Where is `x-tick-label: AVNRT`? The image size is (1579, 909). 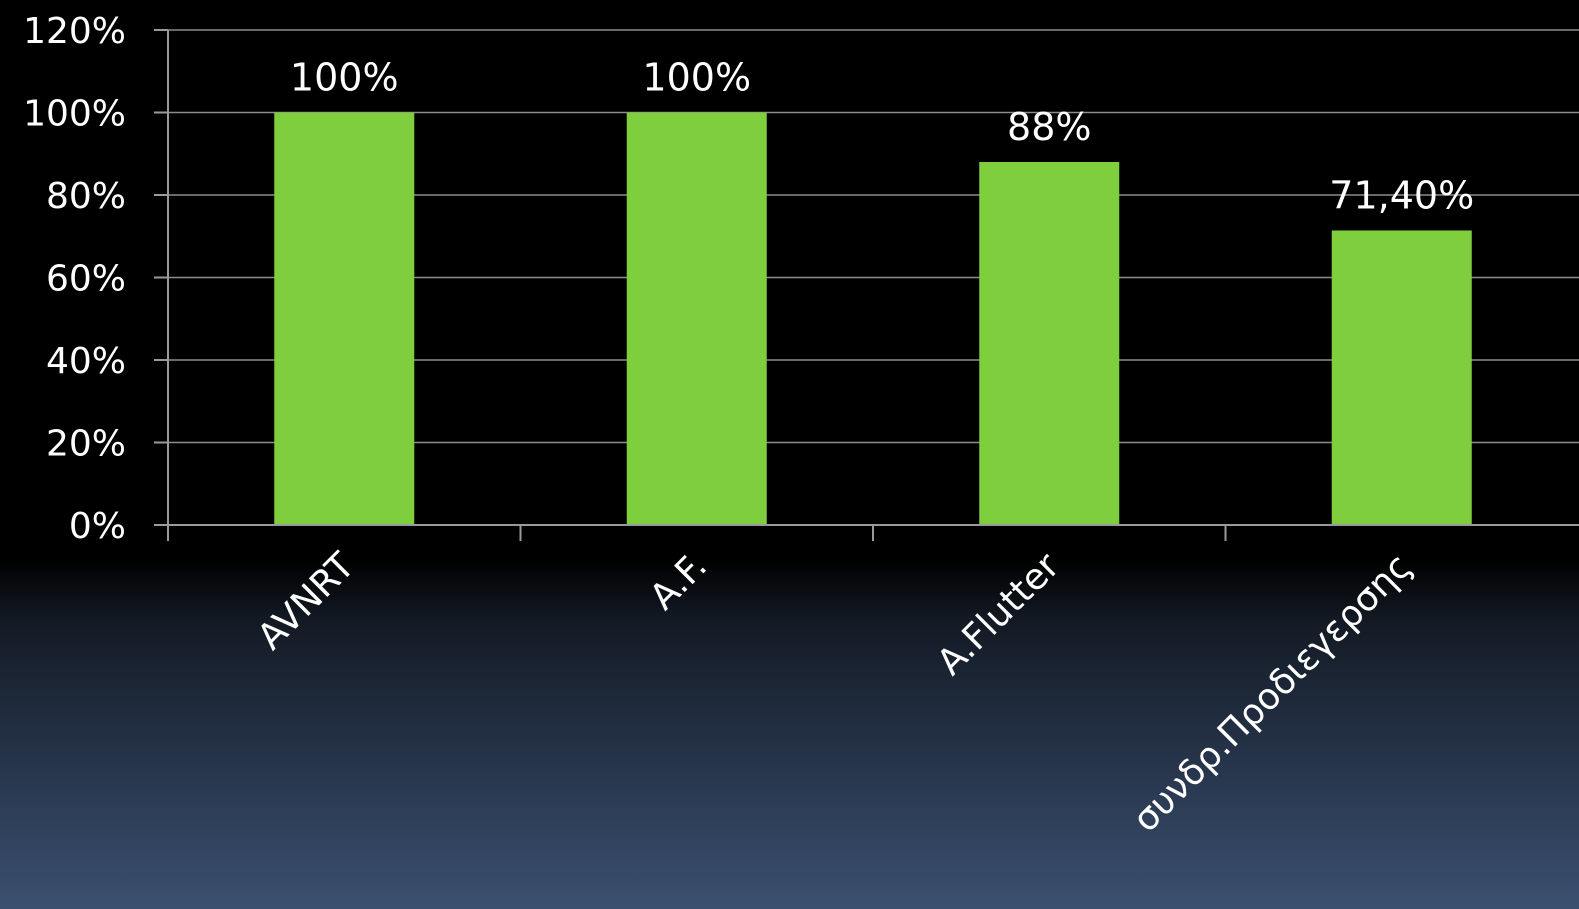 x-tick-label: AVNRT is located at coordinates (306, 601).